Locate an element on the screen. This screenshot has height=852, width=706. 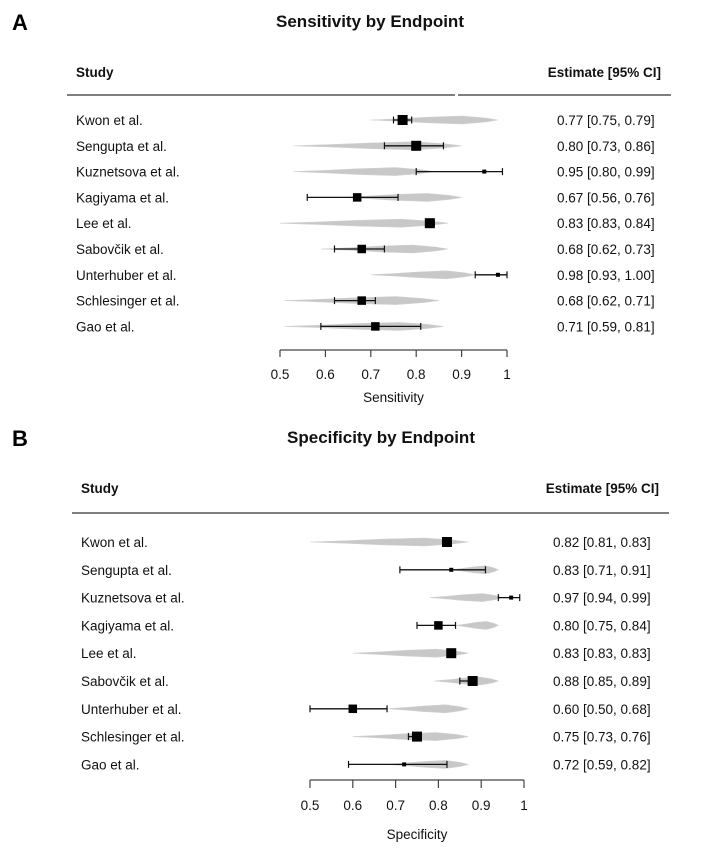
study-name: Kwon et al. is located at coordinates (114, 542).